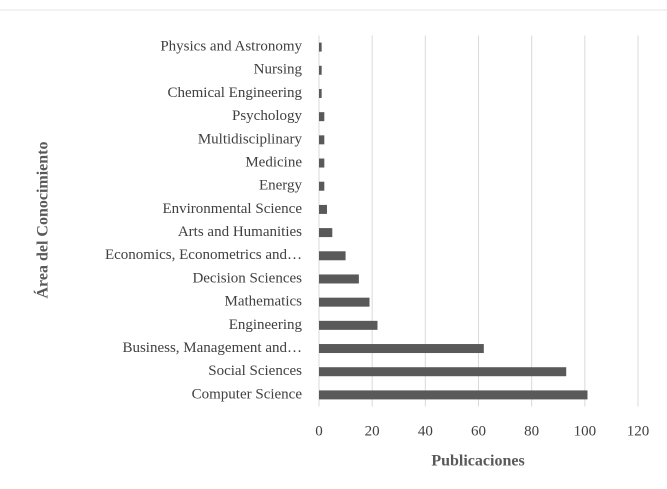 The image size is (667, 489). Describe the element at coordinates (250, 139) in the screenshot. I see `y-tick-label: Multidisciplinary` at that location.